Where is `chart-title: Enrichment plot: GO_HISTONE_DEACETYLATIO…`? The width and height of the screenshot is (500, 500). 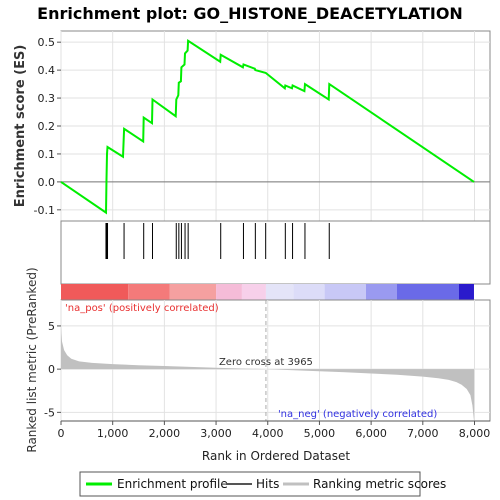
chart-title: Enrichment plot: GO_HISTONE_DEACETYLATIO… is located at coordinates (250, 13).